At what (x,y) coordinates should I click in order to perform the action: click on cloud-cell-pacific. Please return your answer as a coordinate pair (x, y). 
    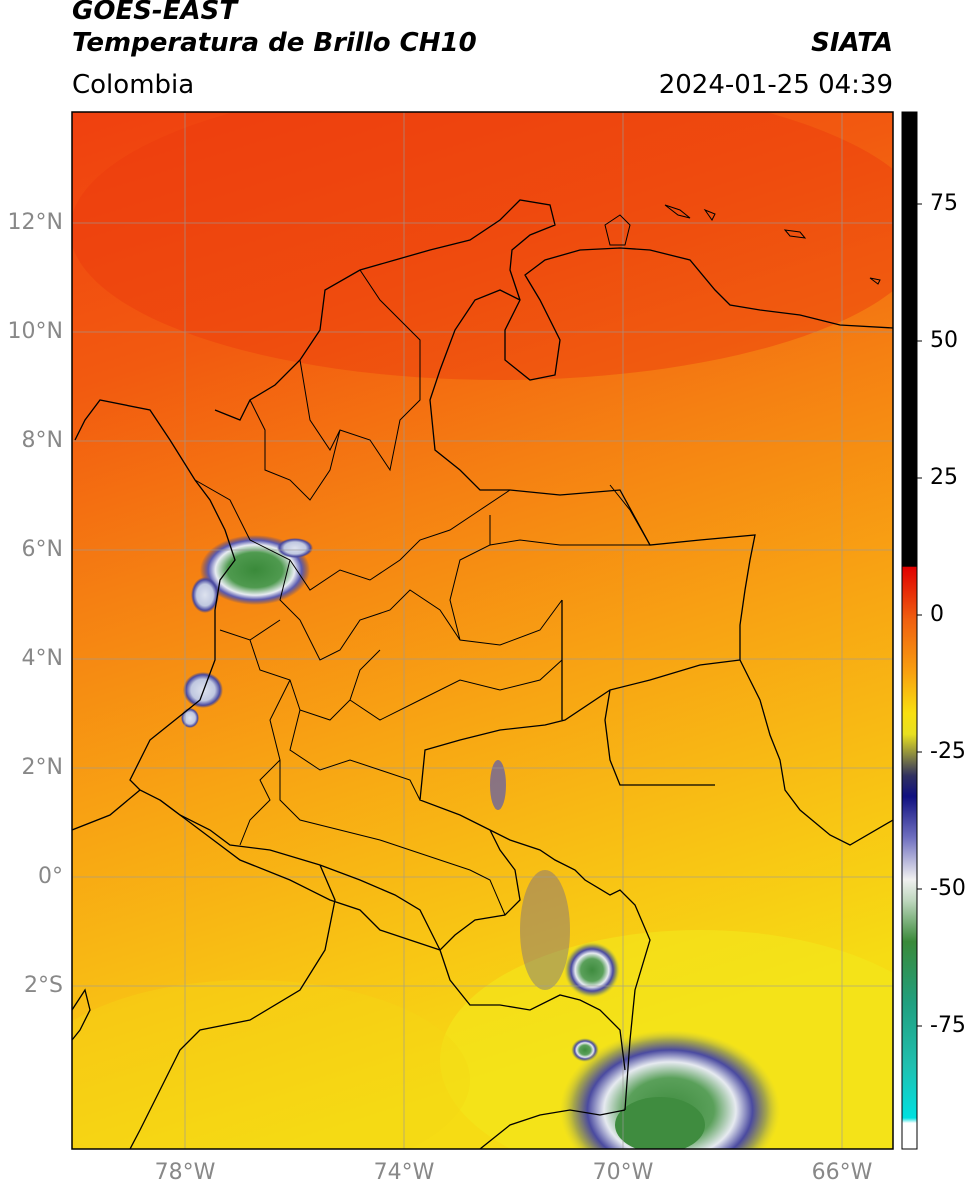
    Looking at the image, I should click on (203, 690).